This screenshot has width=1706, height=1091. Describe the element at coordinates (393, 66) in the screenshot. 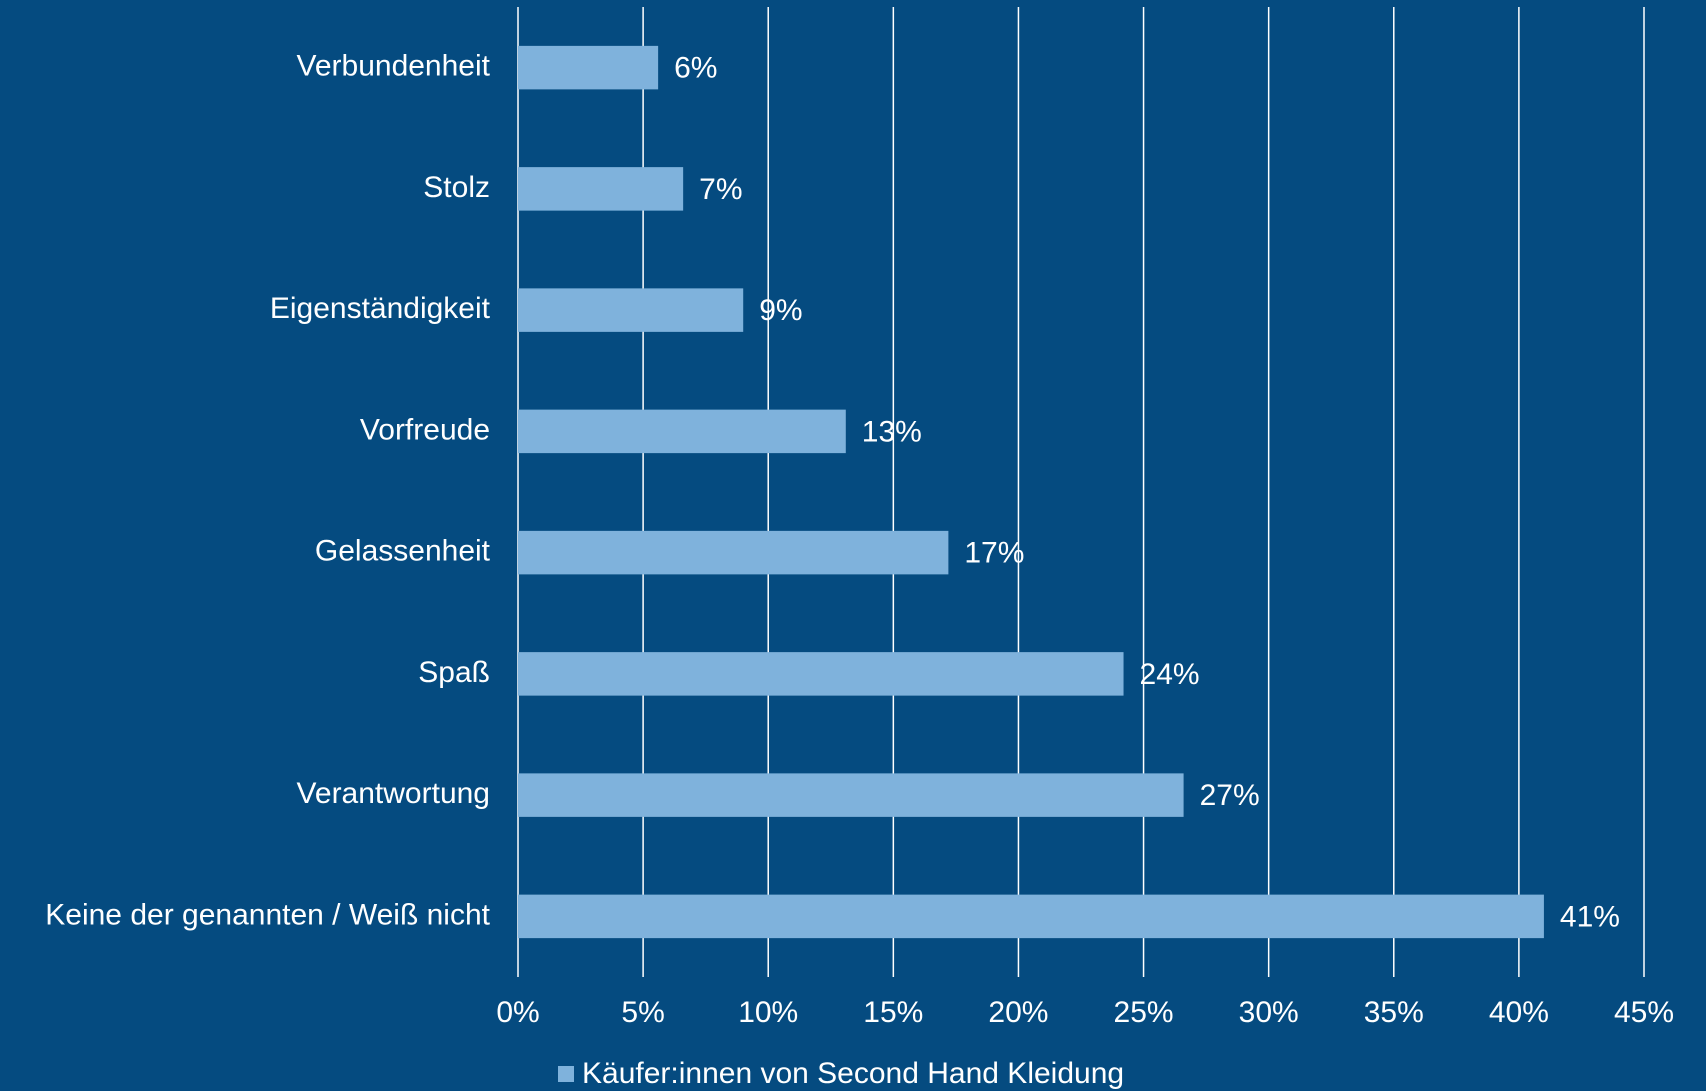

I see `y-tick-label: Verbundenheit` at that location.